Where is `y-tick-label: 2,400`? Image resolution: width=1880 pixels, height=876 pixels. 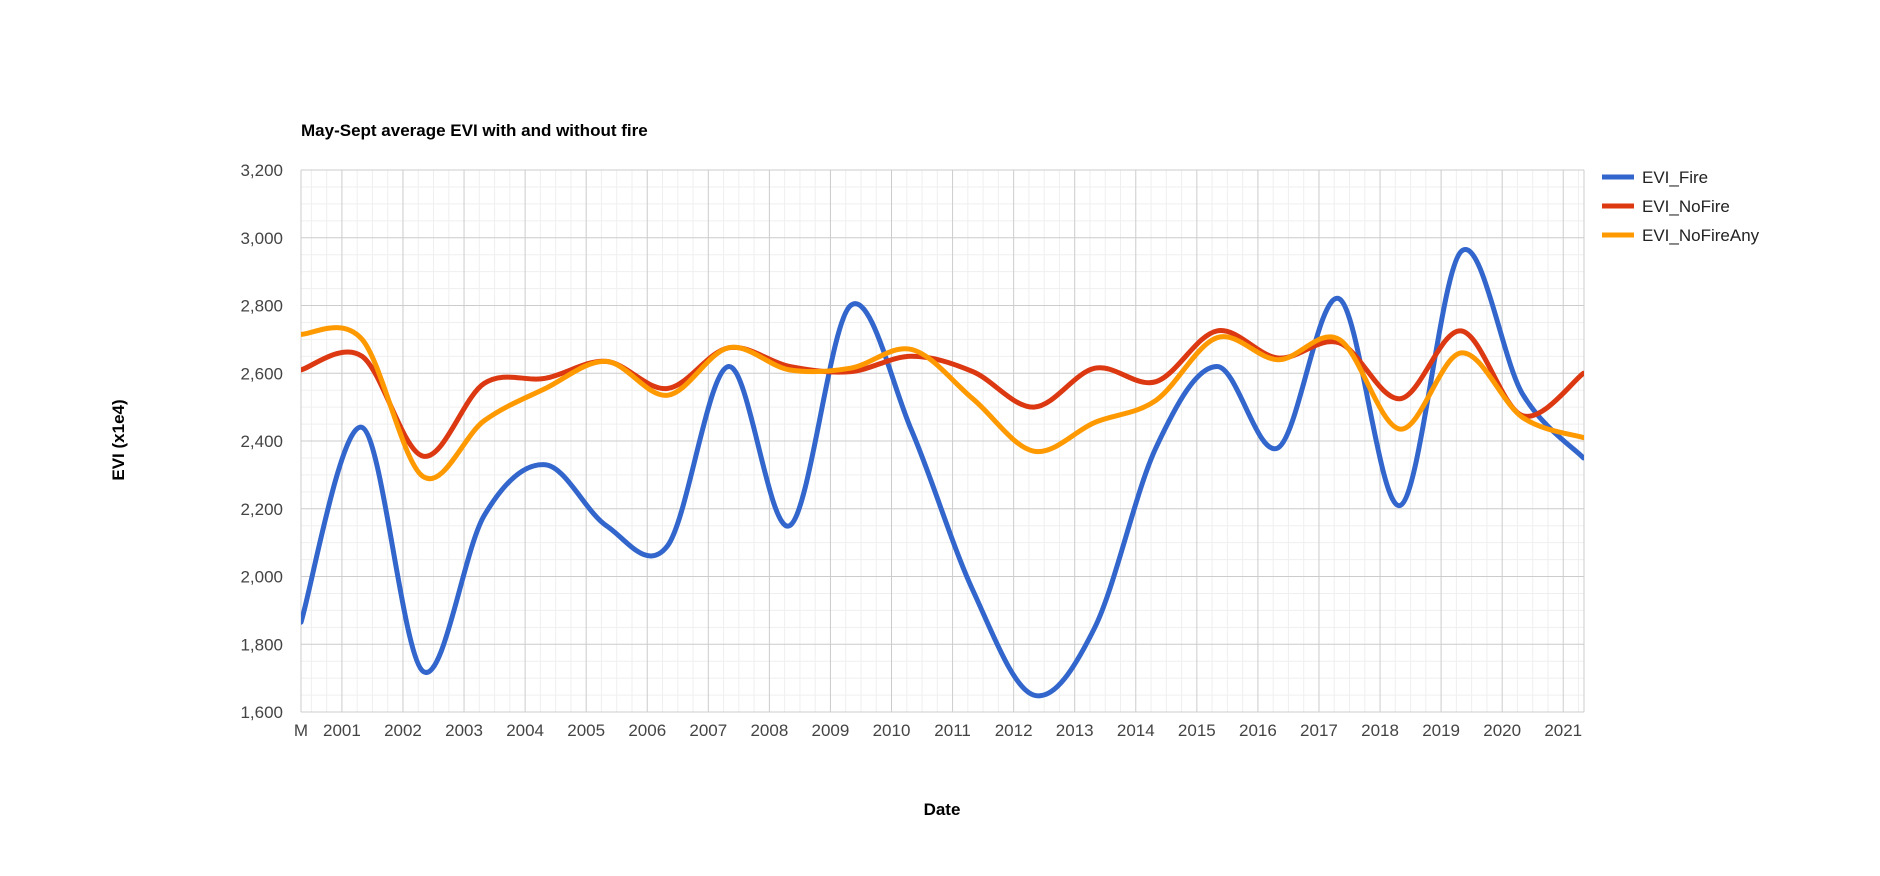 y-tick-label: 2,400 is located at coordinates (261, 441).